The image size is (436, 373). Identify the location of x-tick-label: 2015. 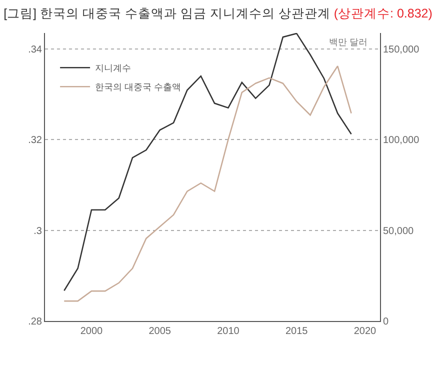
(296, 331).